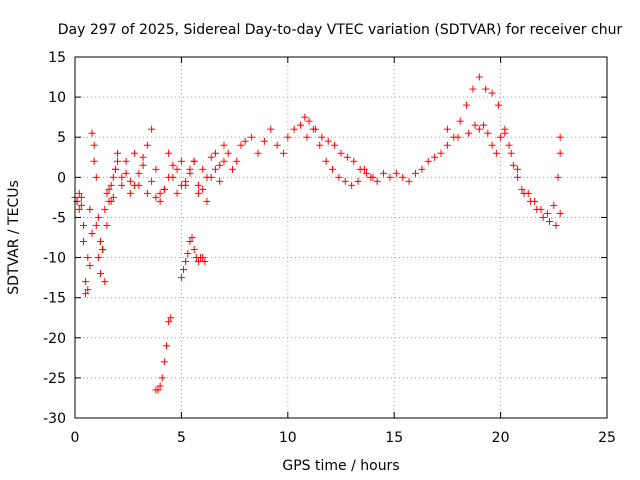 Image resolution: width=640 pixels, height=480 pixels. What do you see at coordinates (54, 339) in the screenshot?
I see `y-tick-label: -20` at bounding box center [54, 339].